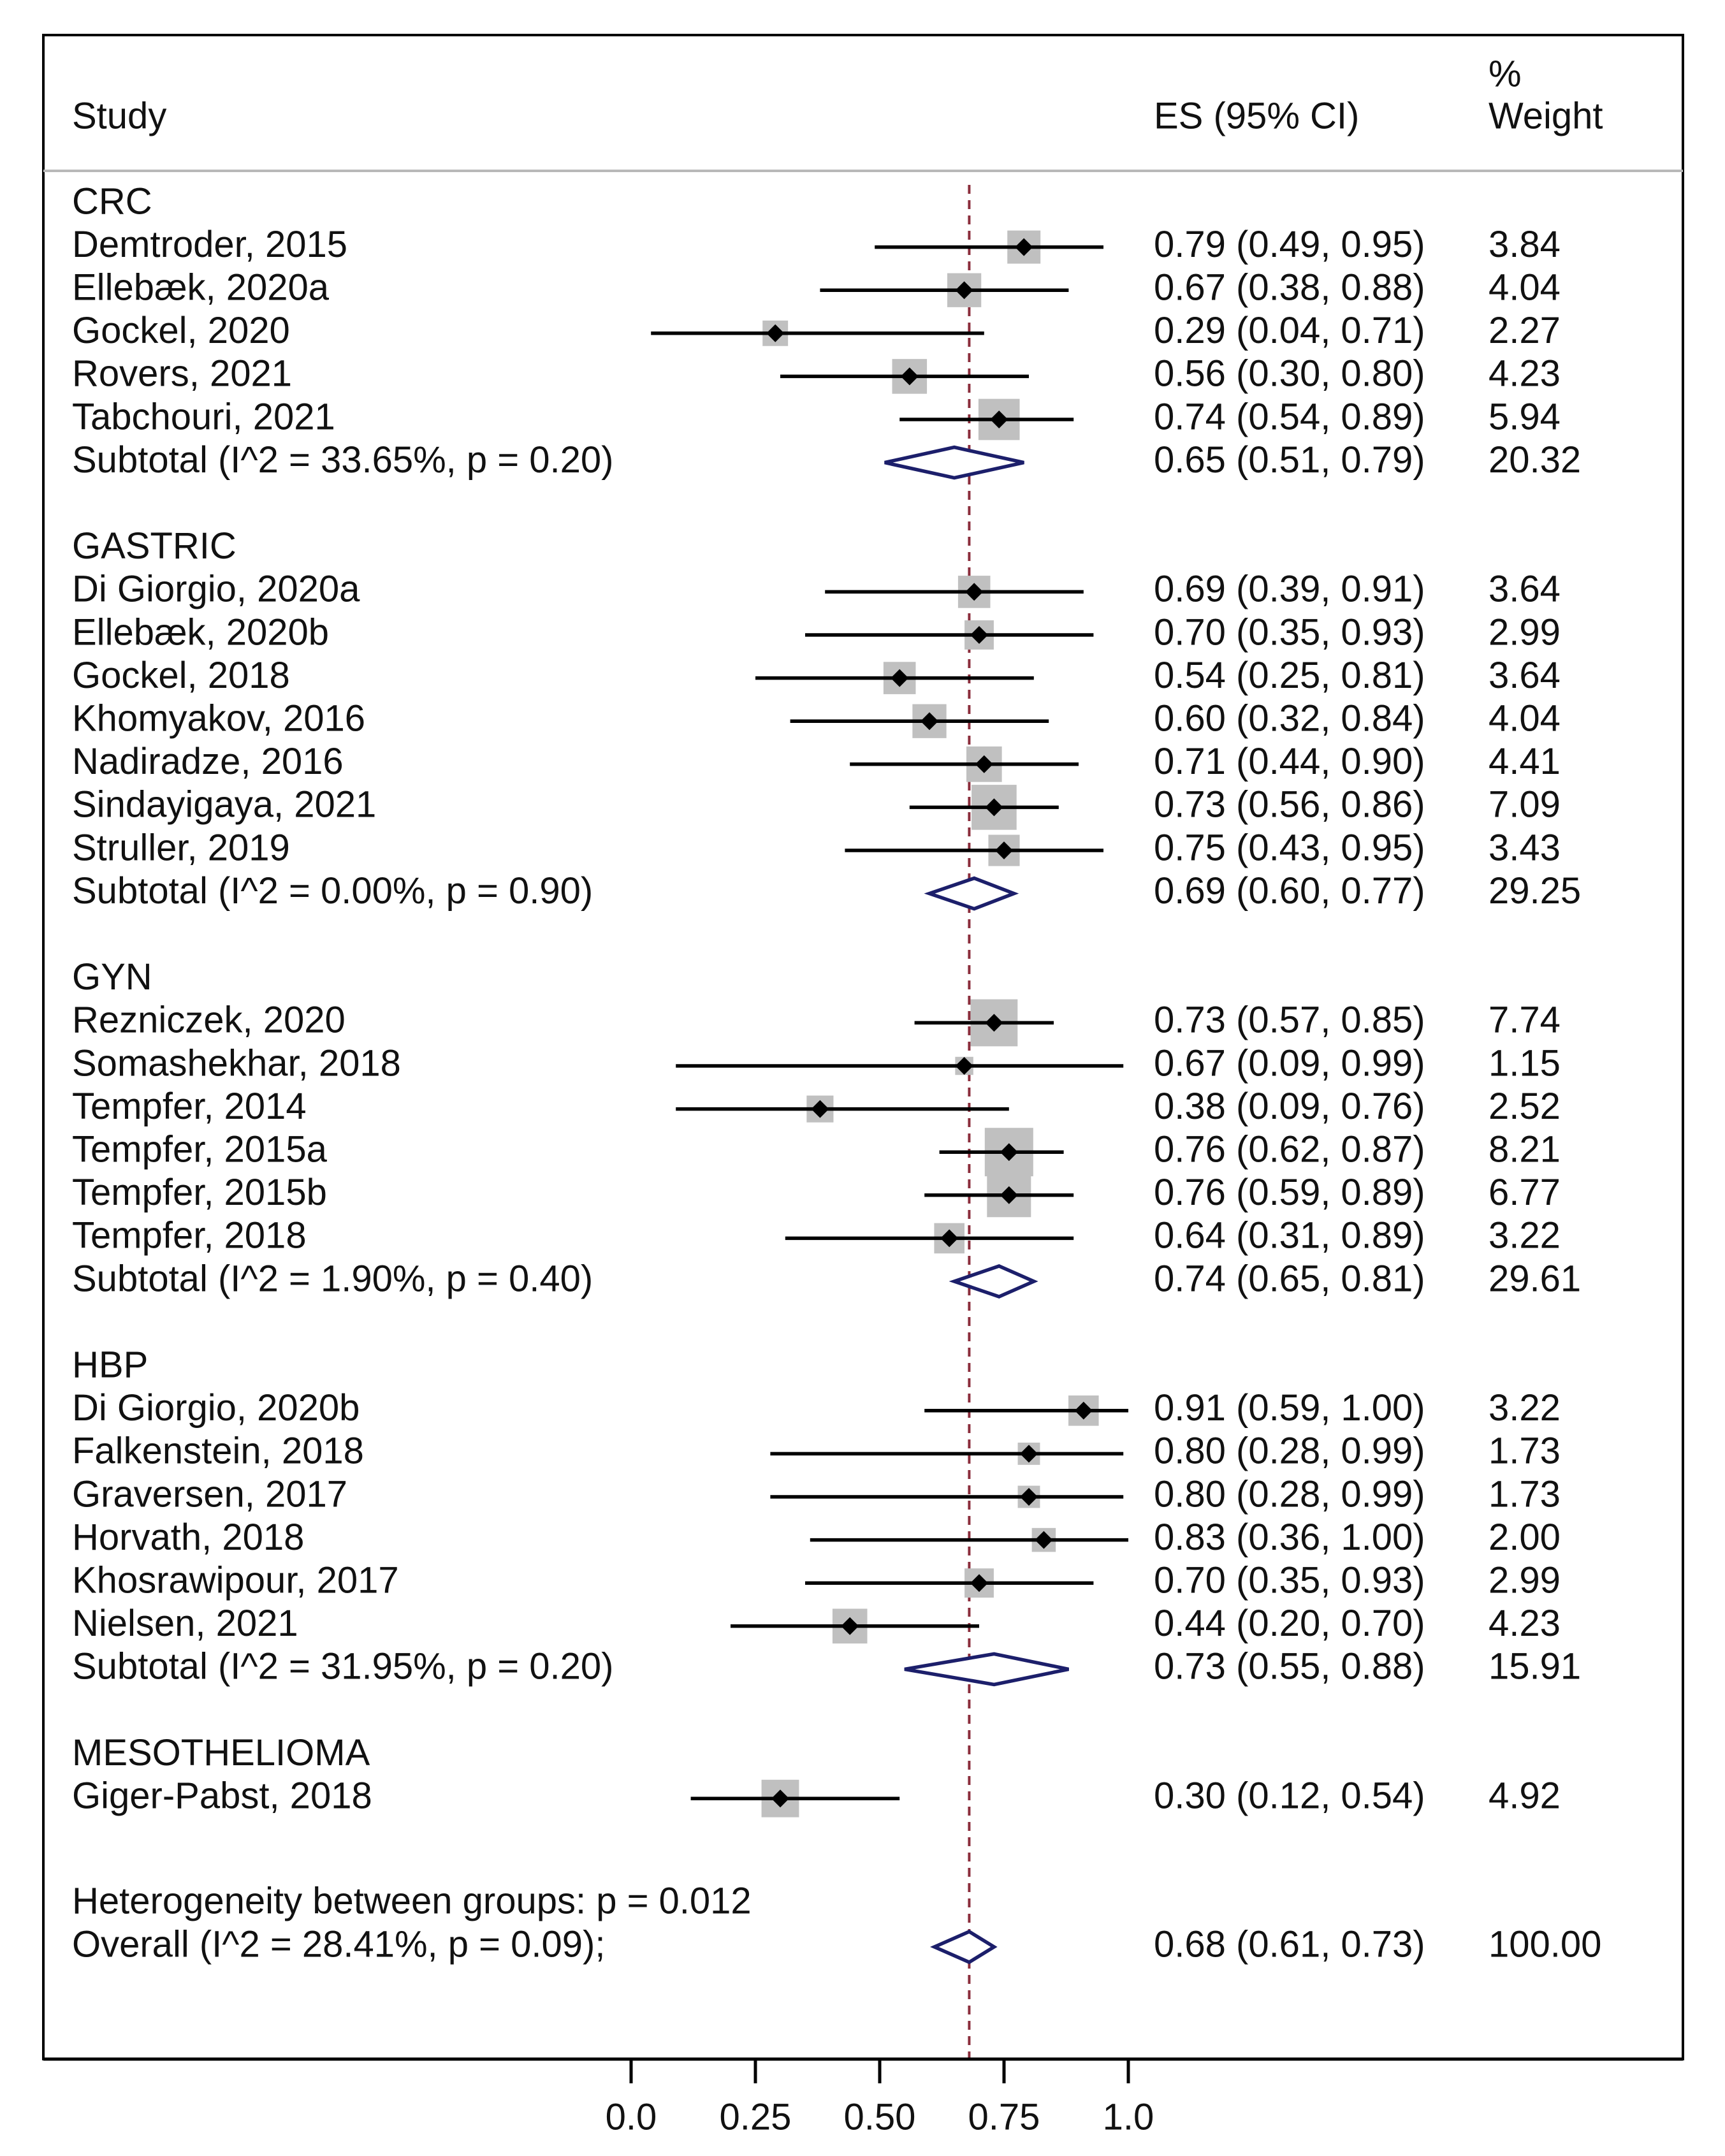  I want to click on study-weight: 7.09, so click(1524, 805).